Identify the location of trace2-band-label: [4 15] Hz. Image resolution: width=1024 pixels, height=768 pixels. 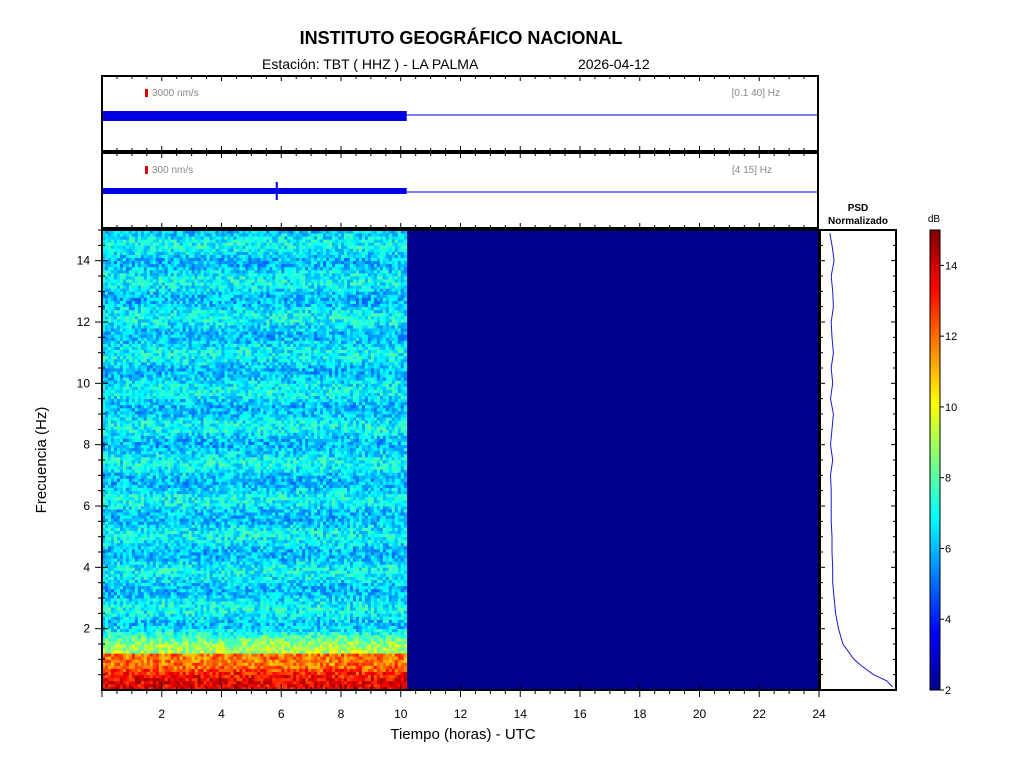
(752, 170).